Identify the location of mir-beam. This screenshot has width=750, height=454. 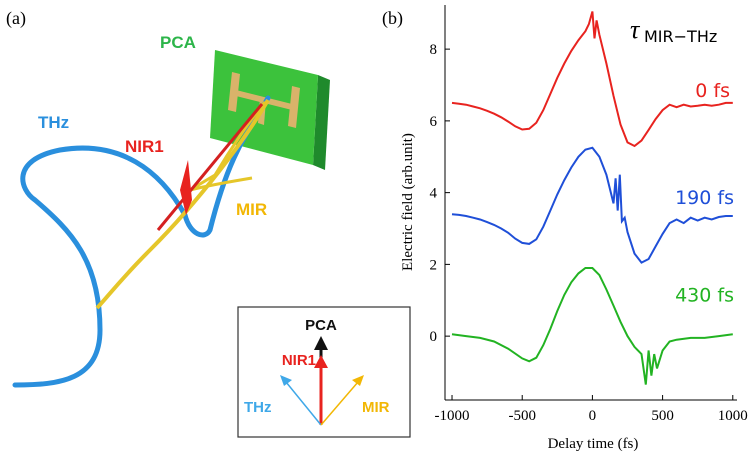
(182, 204).